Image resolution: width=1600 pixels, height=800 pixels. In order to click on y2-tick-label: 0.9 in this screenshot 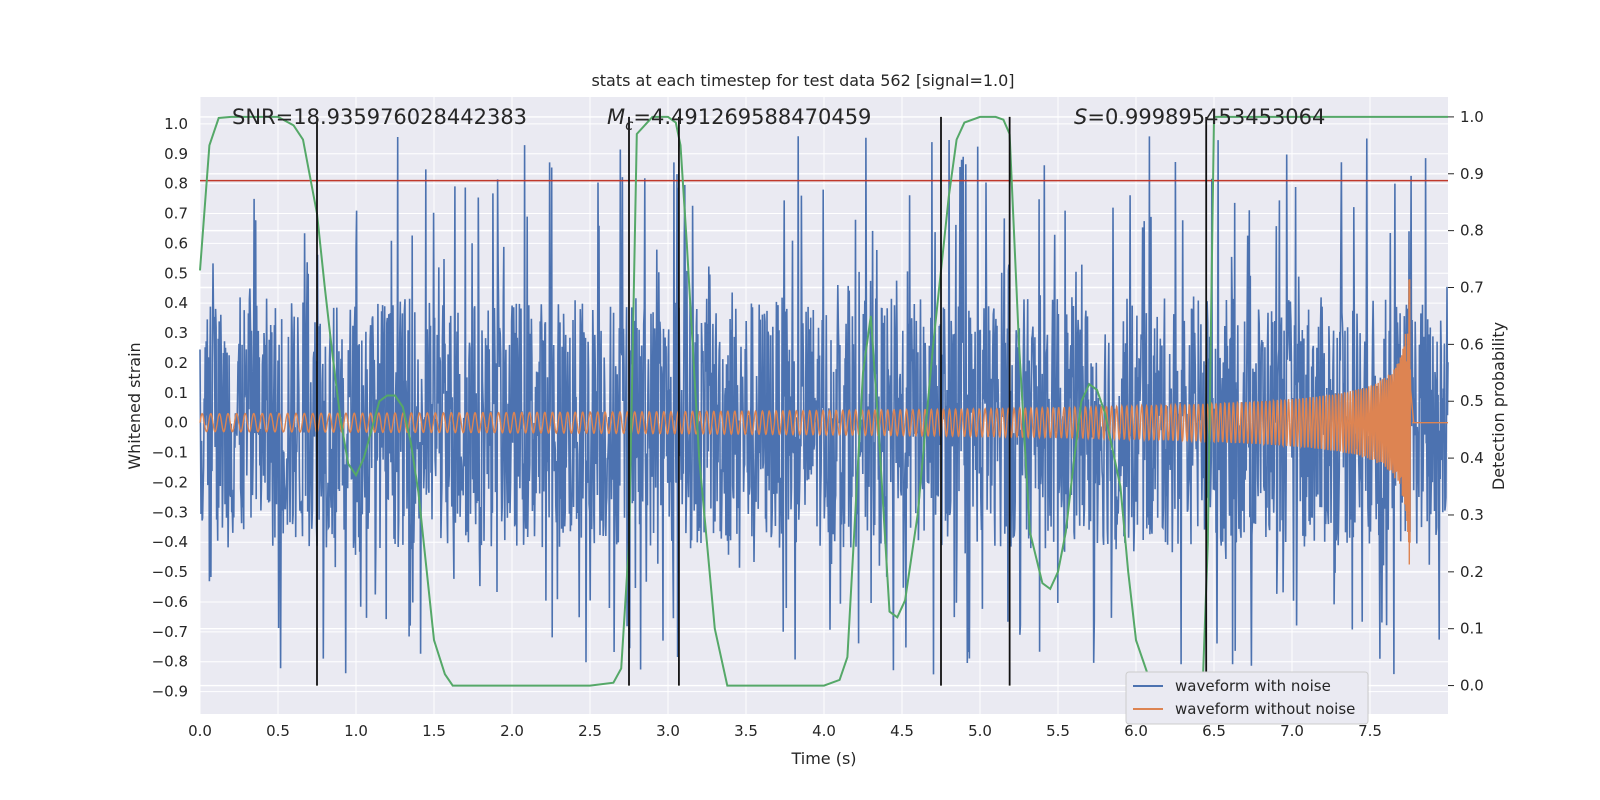, I will do `click(1472, 174)`.